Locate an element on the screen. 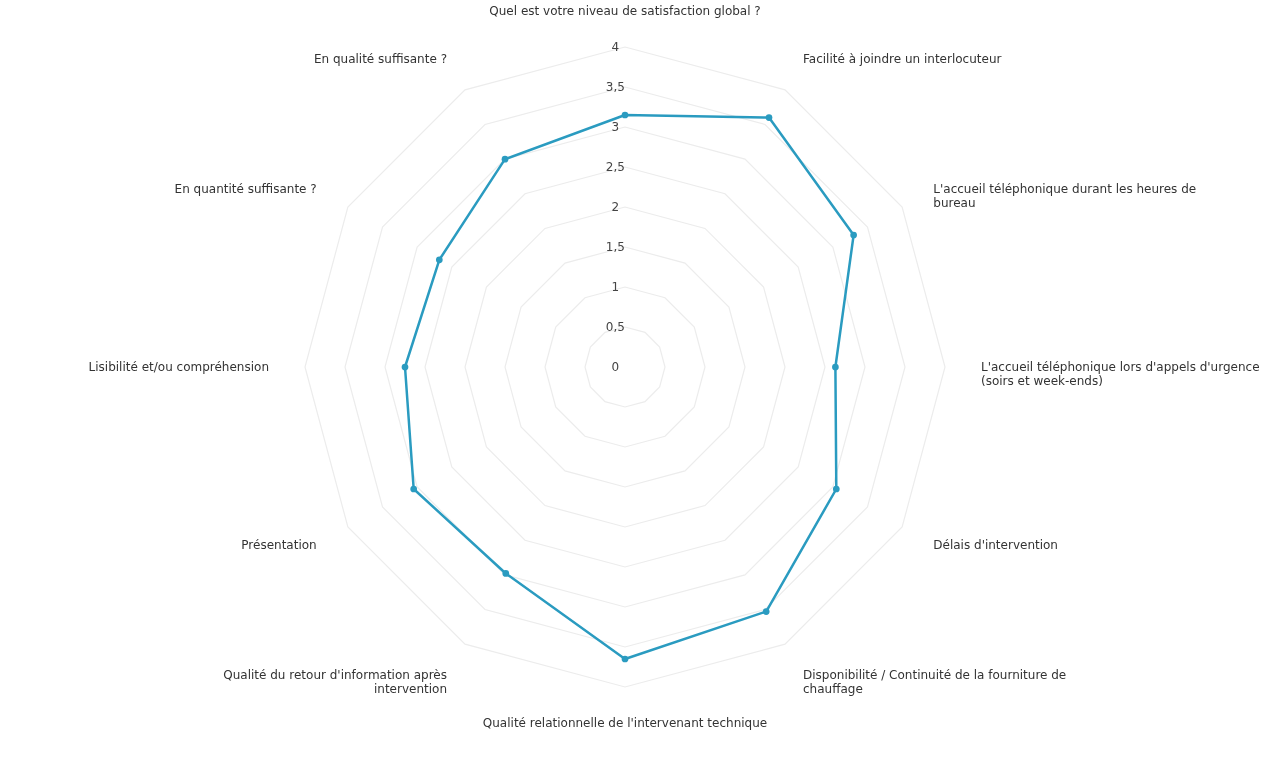  spoke-label: Délais d'intervention is located at coordinates (995, 545).